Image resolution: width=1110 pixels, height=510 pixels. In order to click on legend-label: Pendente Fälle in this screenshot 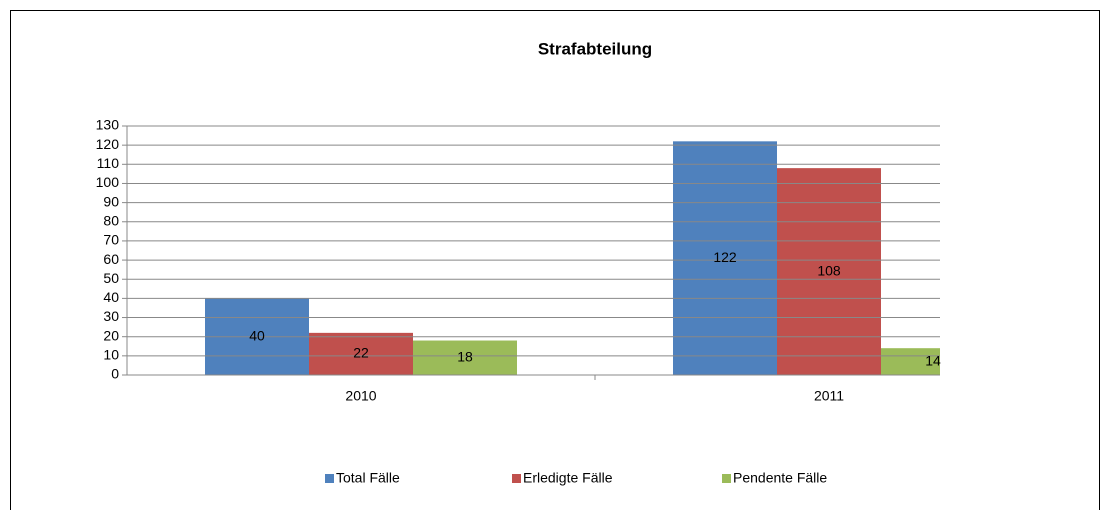, I will do `click(780, 478)`.